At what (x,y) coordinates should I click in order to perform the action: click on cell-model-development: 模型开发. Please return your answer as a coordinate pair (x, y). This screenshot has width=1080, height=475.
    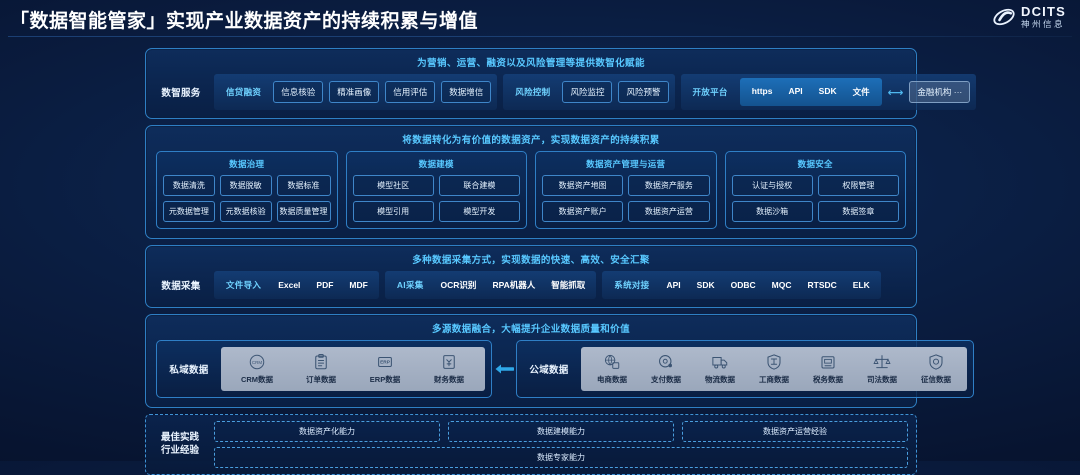
    Looking at the image, I should click on (479, 211).